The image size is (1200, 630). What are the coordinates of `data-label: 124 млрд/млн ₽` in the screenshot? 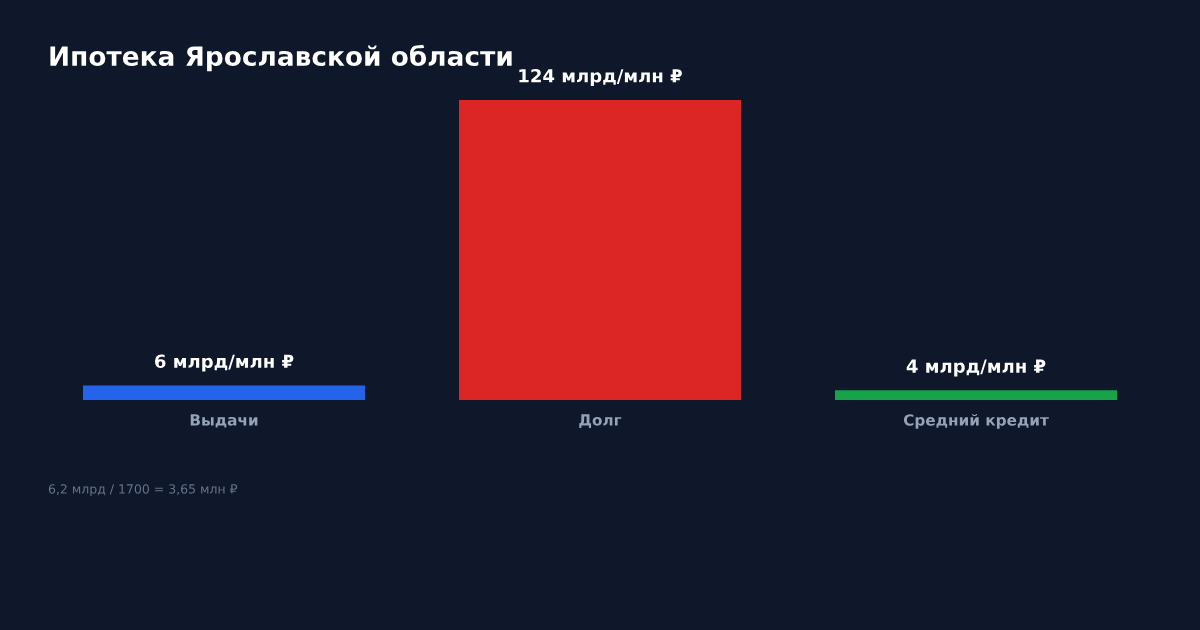 It's located at (600, 77).